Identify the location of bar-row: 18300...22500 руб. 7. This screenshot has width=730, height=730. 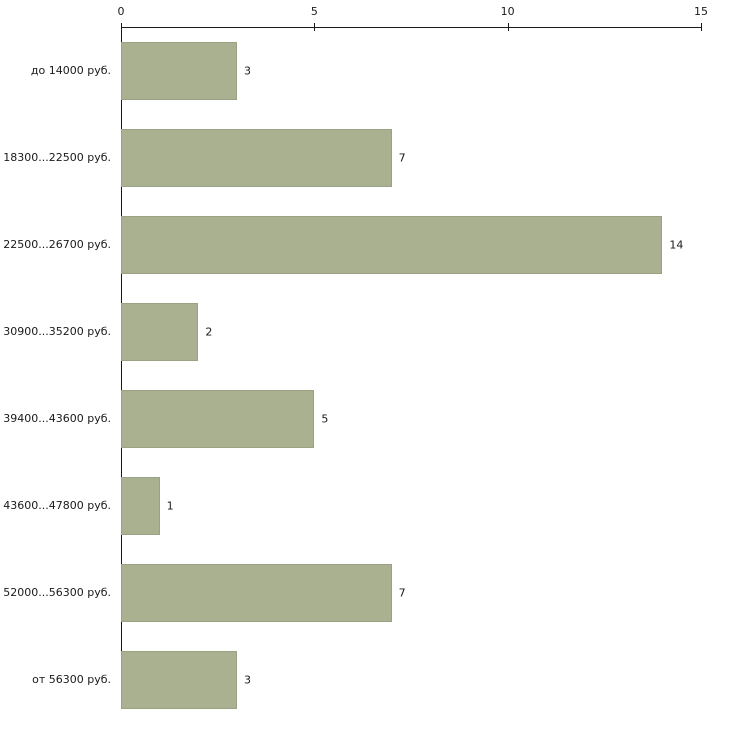
(365, 157).